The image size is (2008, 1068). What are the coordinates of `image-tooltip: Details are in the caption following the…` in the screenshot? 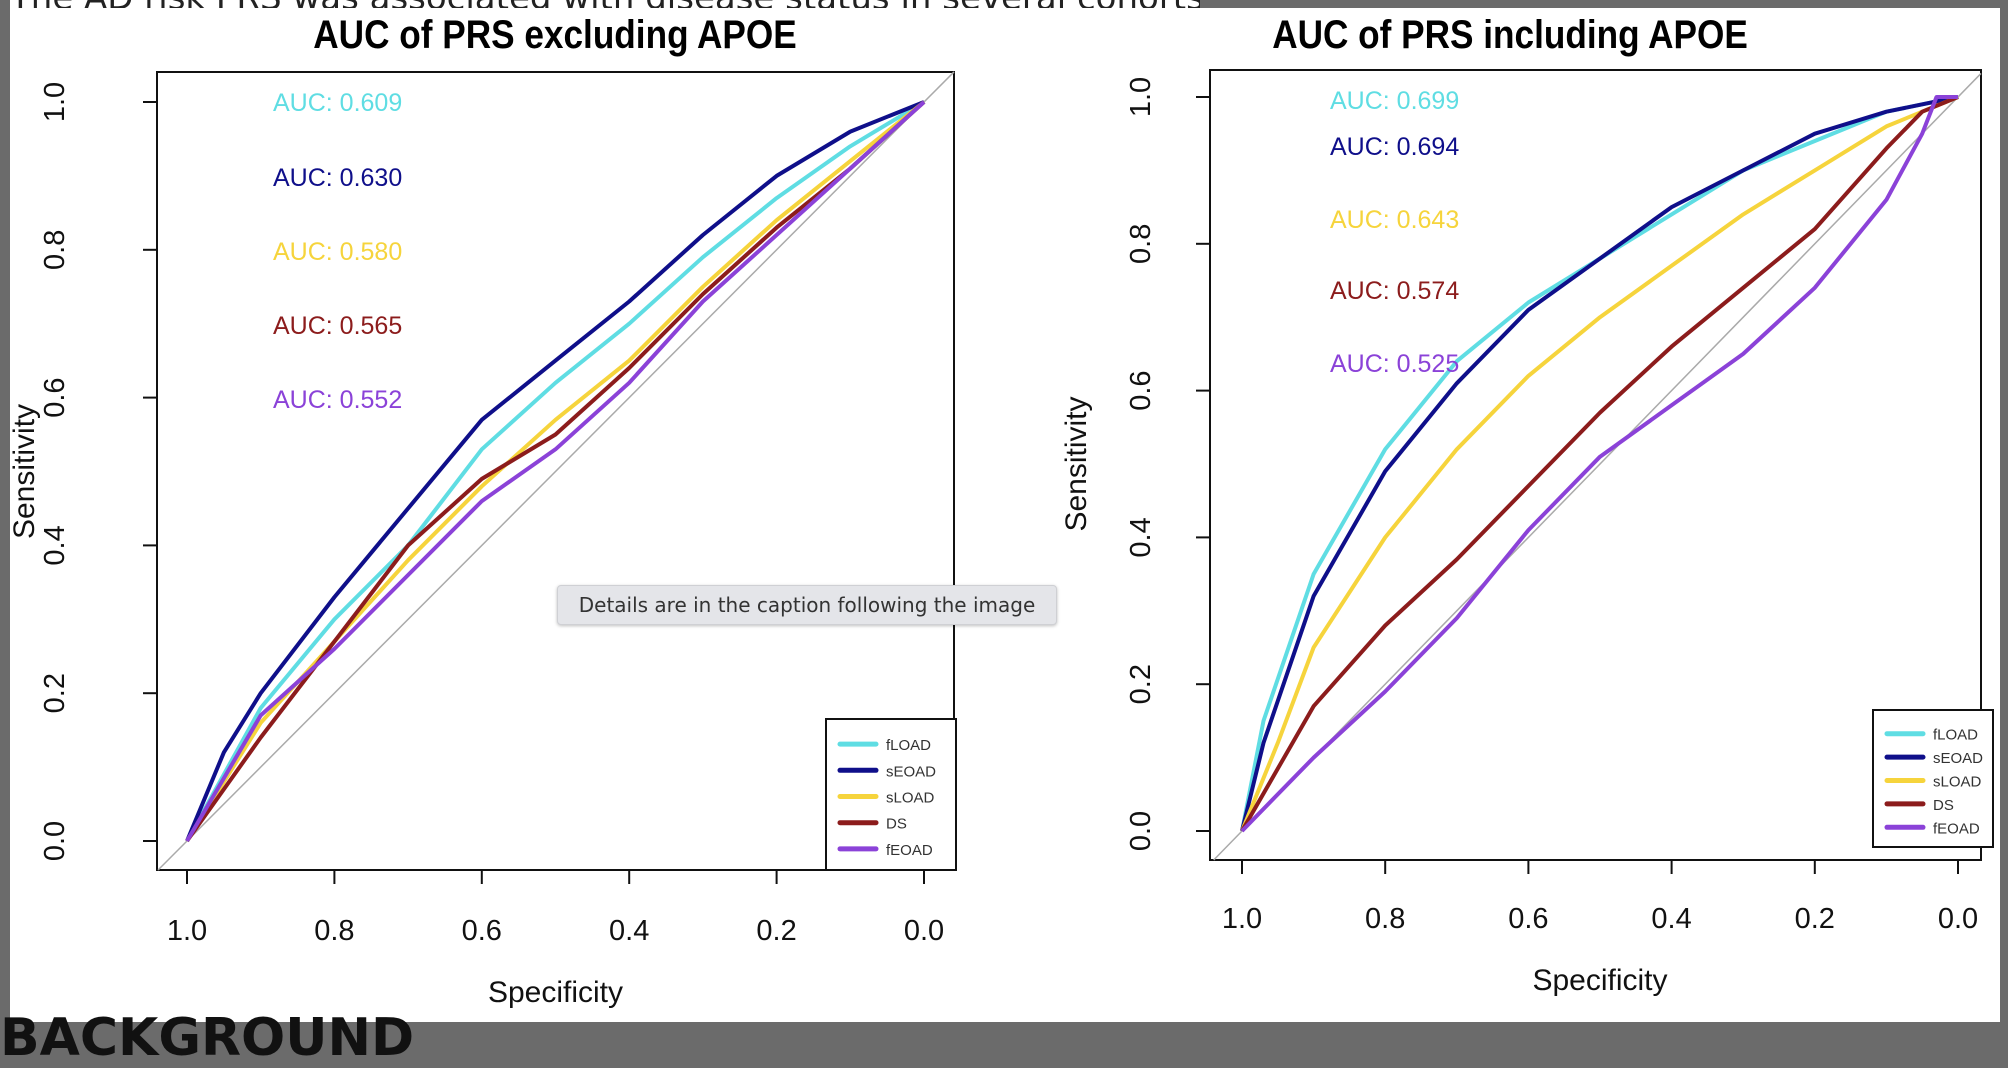 It's located at (807, 605).